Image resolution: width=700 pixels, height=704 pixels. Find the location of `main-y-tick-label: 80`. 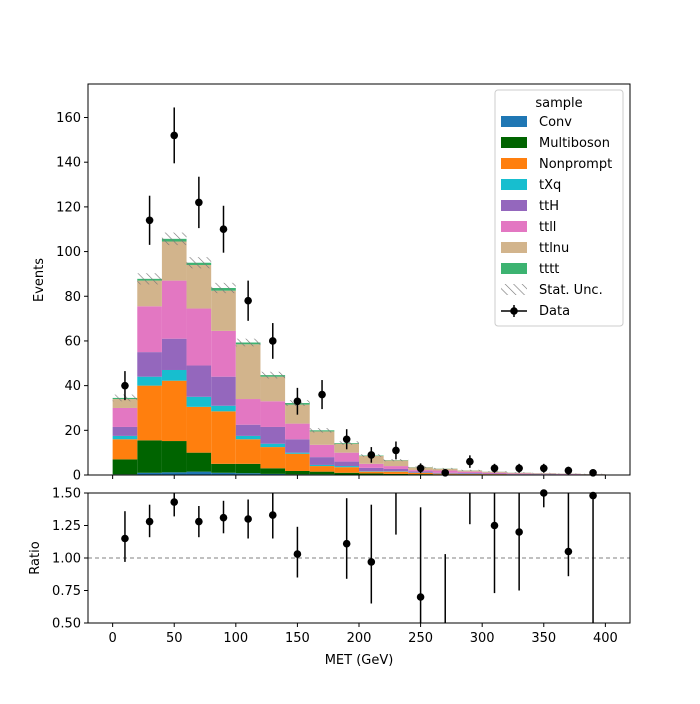

main-y-tick-label: 80 is located at coordinates (72, 297).